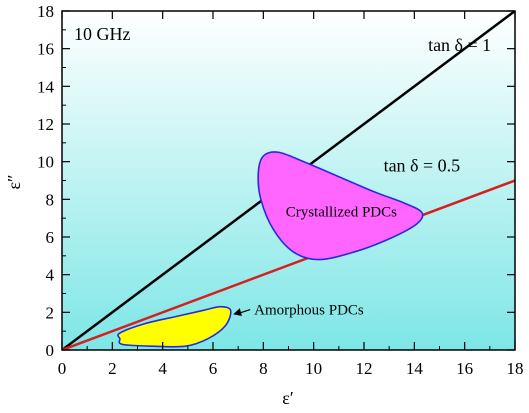 The height and width of the screenshot is (413, 529). Describe the element at coordinates (415, 368) in the screenshot. I see `x-tick-label: 14` at that location.